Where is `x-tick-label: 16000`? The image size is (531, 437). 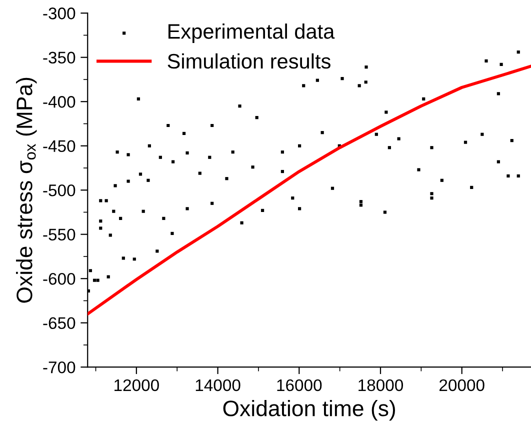 x-tick-label: 16000 is located at coordinates (299, 385).